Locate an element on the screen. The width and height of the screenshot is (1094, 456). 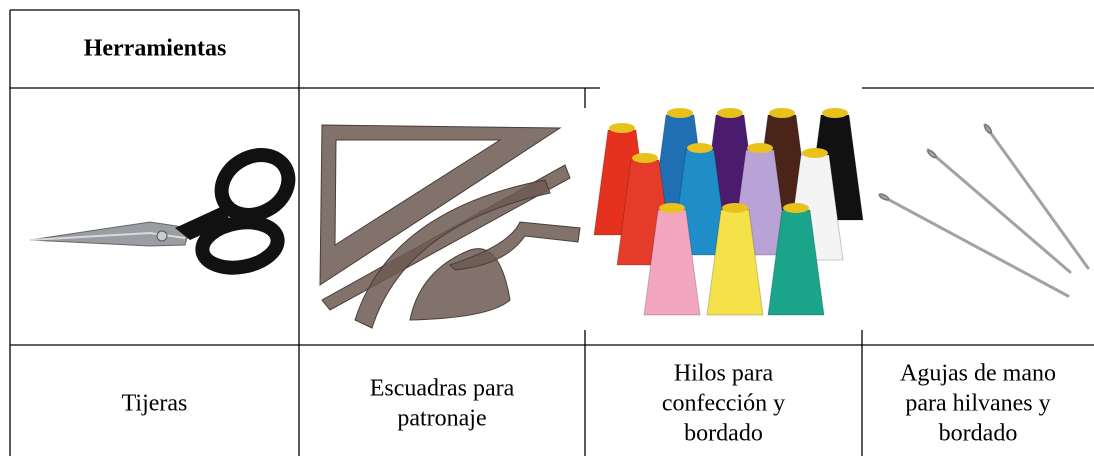
needles-image is located at coordinates (984, 210).